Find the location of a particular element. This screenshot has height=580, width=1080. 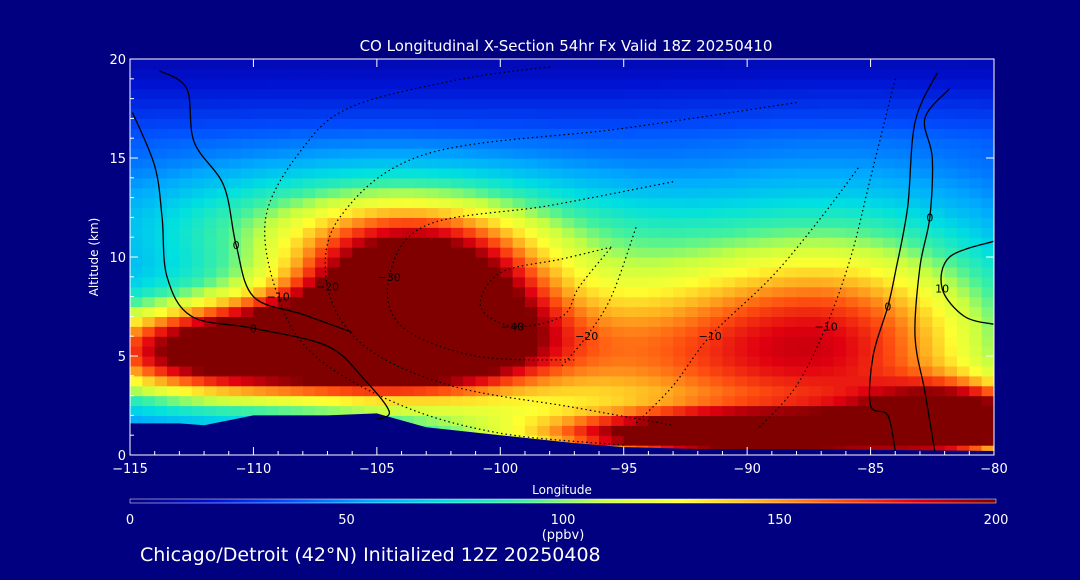

y-tick-label: 15 is located at coordinates (117, 159).